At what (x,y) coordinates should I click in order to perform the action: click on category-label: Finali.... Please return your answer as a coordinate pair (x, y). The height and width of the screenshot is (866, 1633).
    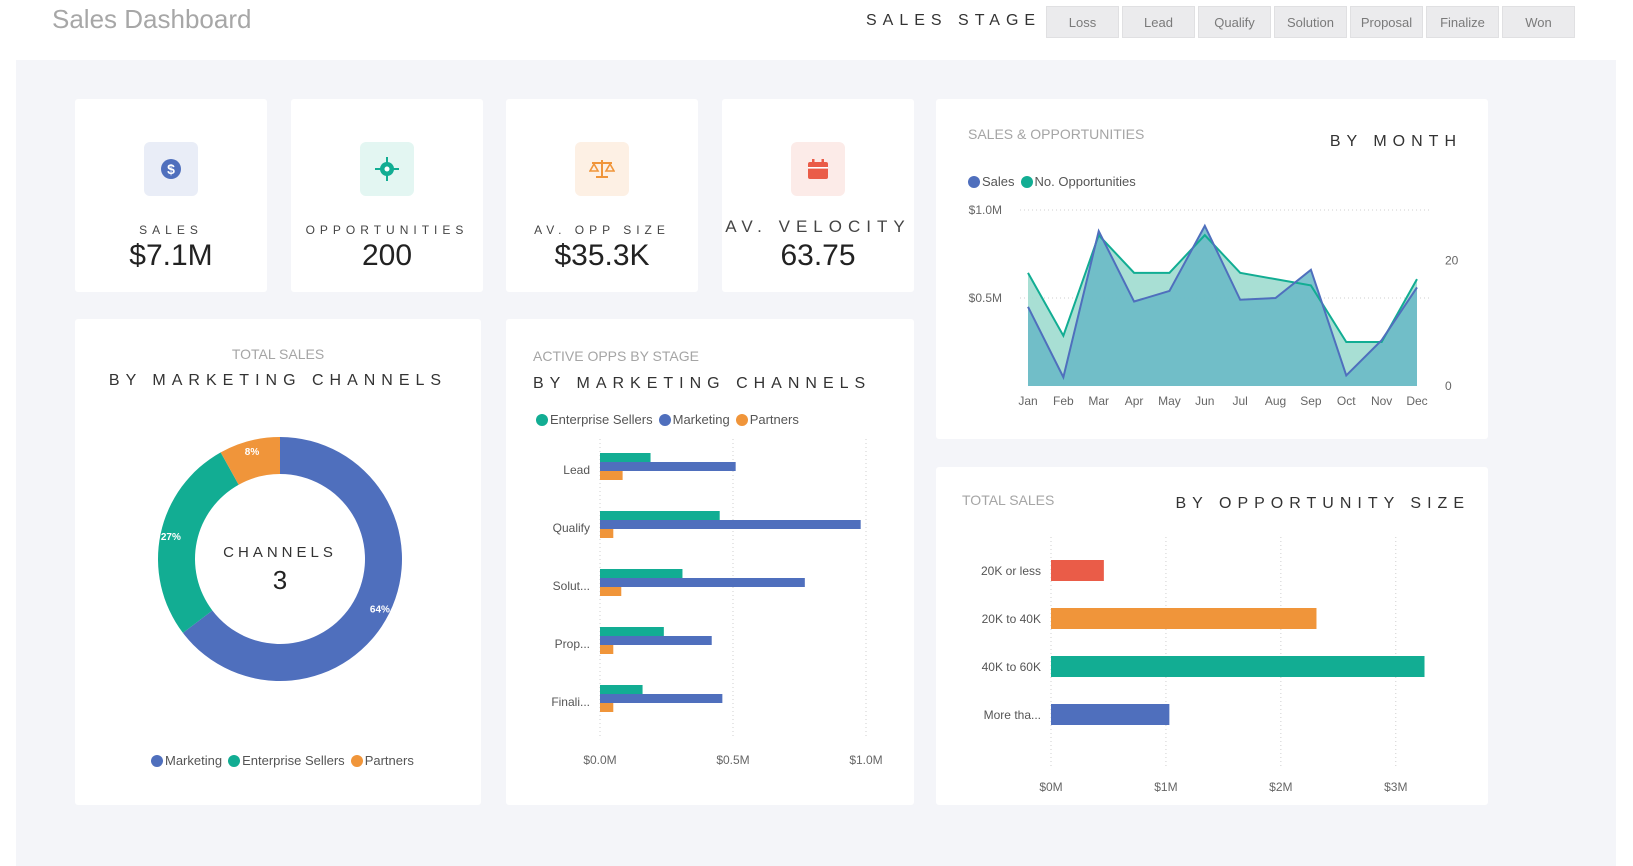
    Looking at the image, I should click on (570, 702).